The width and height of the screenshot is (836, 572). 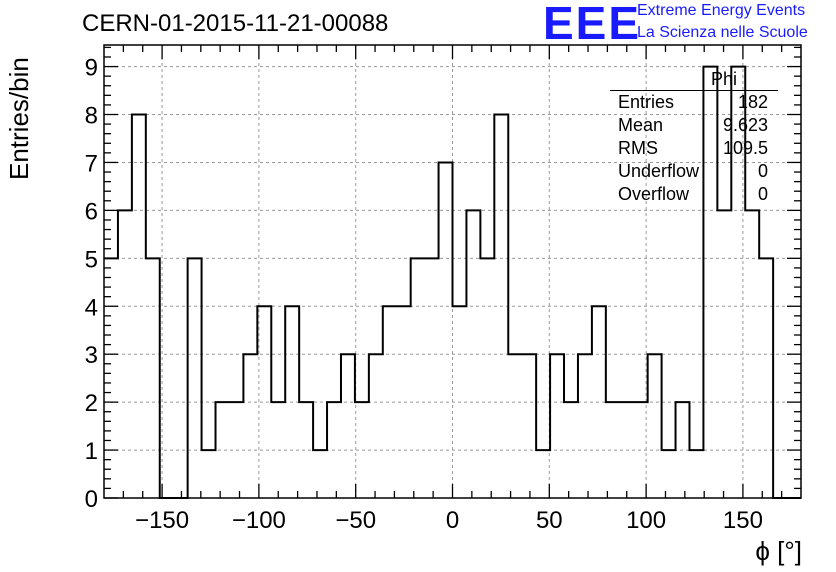 I want to click on stats-value: 9.623, so click(x=745, y=125).